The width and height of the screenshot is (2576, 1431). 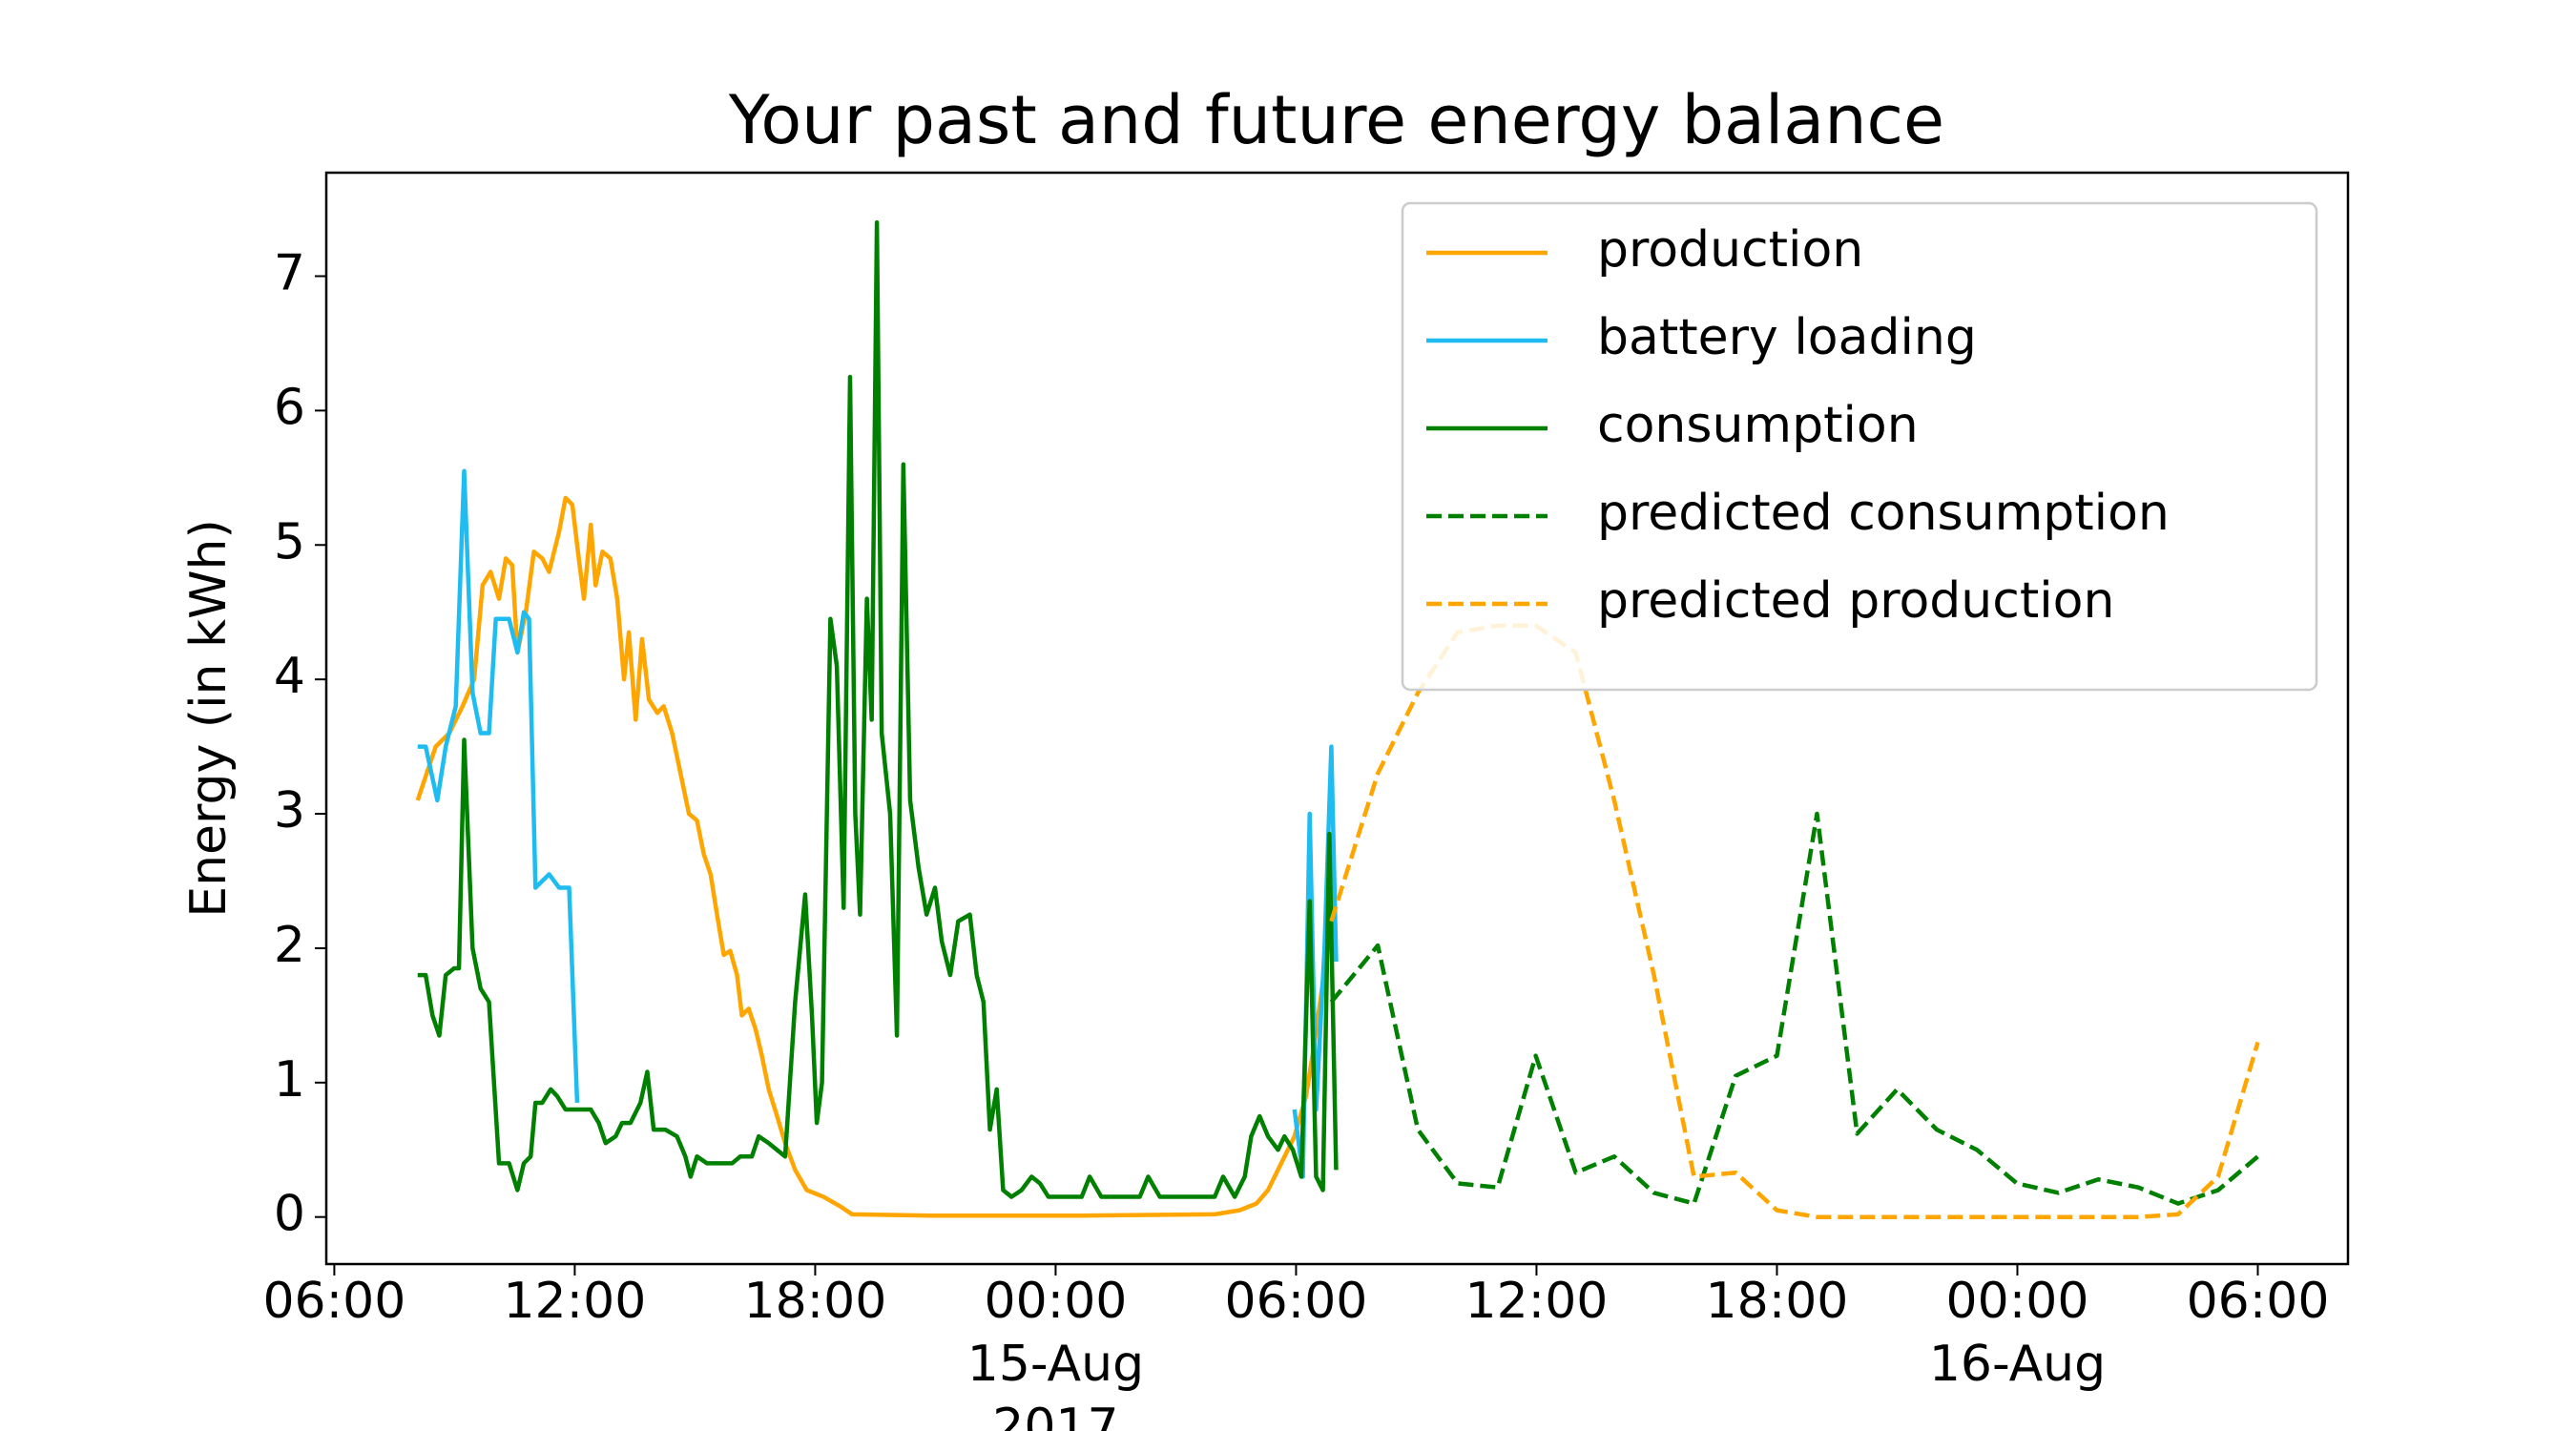 I want to click on y-tick-label: 4, so click(x=289, y=676).